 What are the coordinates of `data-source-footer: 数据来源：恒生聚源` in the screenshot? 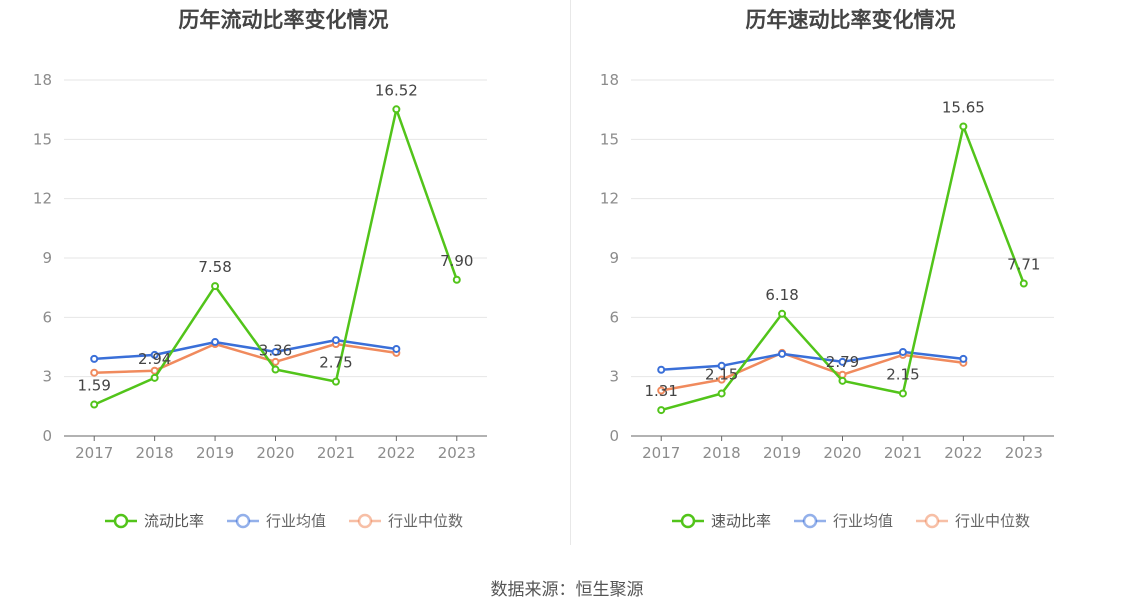 It's located at (567, 590).